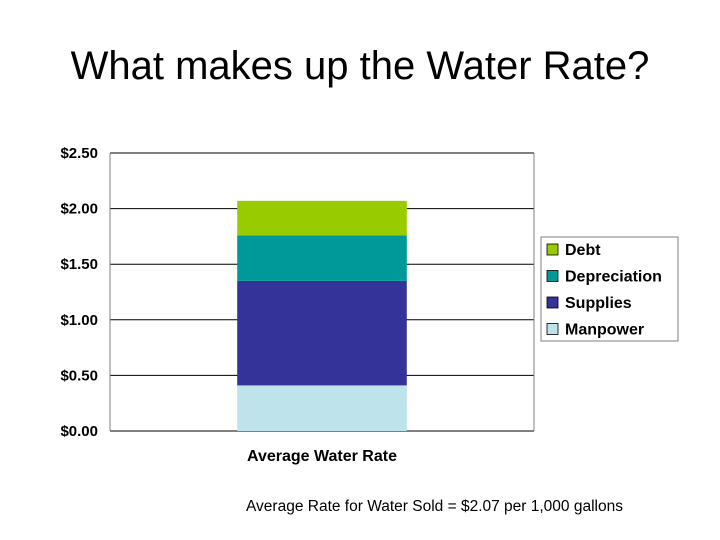 Image resolution: width=720 pixels, height=540 pixels. Describe the element at coordinates (79, 292) in the screenshot. I see `y-axis-ticks: $0.00 $0.50 $1.00 $1.50 $2.00 $2.50` at that location.